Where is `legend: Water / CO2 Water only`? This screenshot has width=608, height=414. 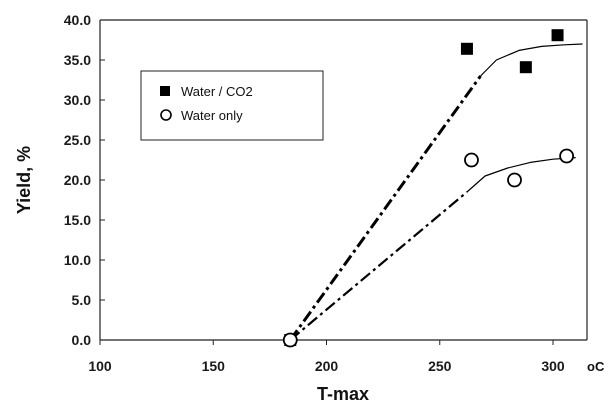 legend: Water / CO2 Water only is located at coordinates (232, 105).